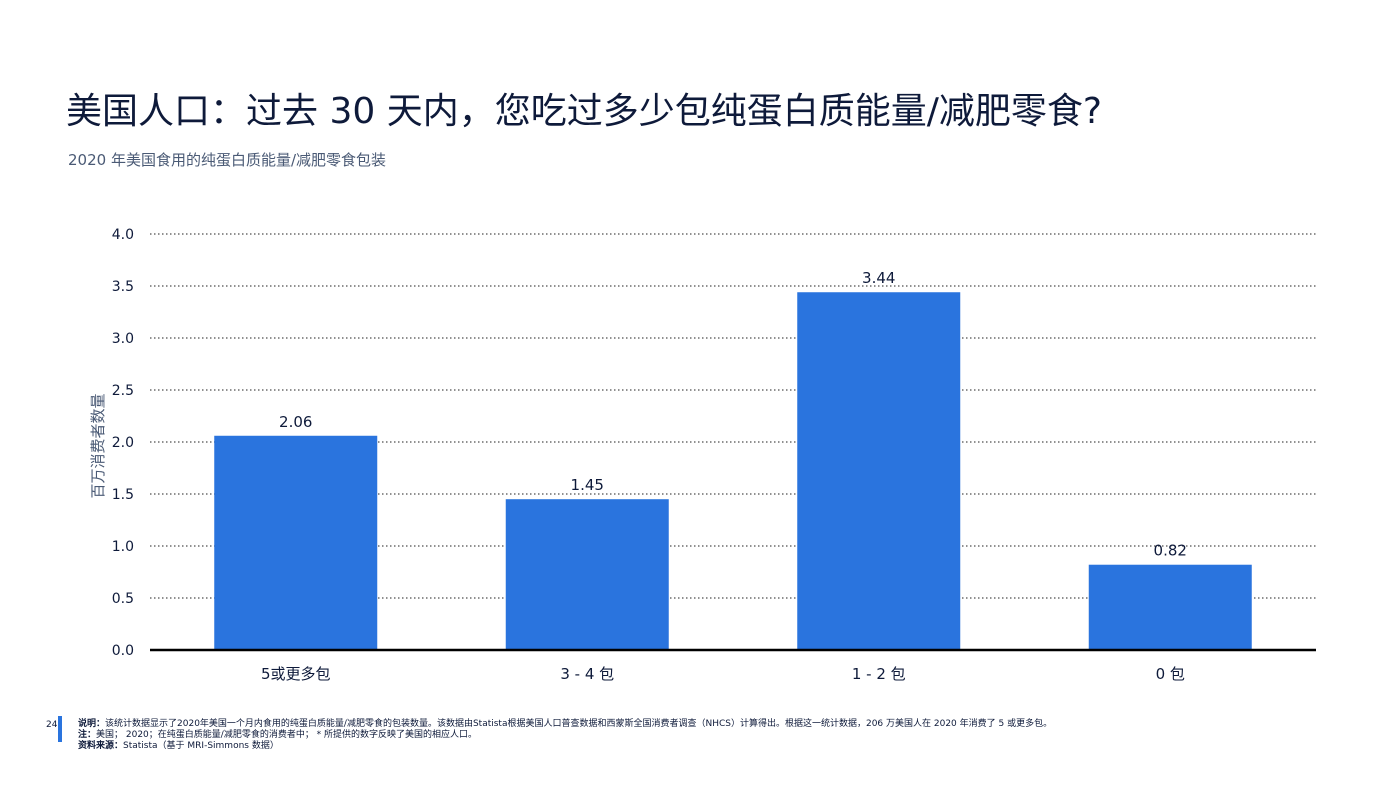 Image resolution: width=1400 pixels, height=788 pixels. I want to click on page-title: 美国人口：过去 30 天内，您吃过多少包纯蛋白质能量/减肥零食?, so click(584, 111).